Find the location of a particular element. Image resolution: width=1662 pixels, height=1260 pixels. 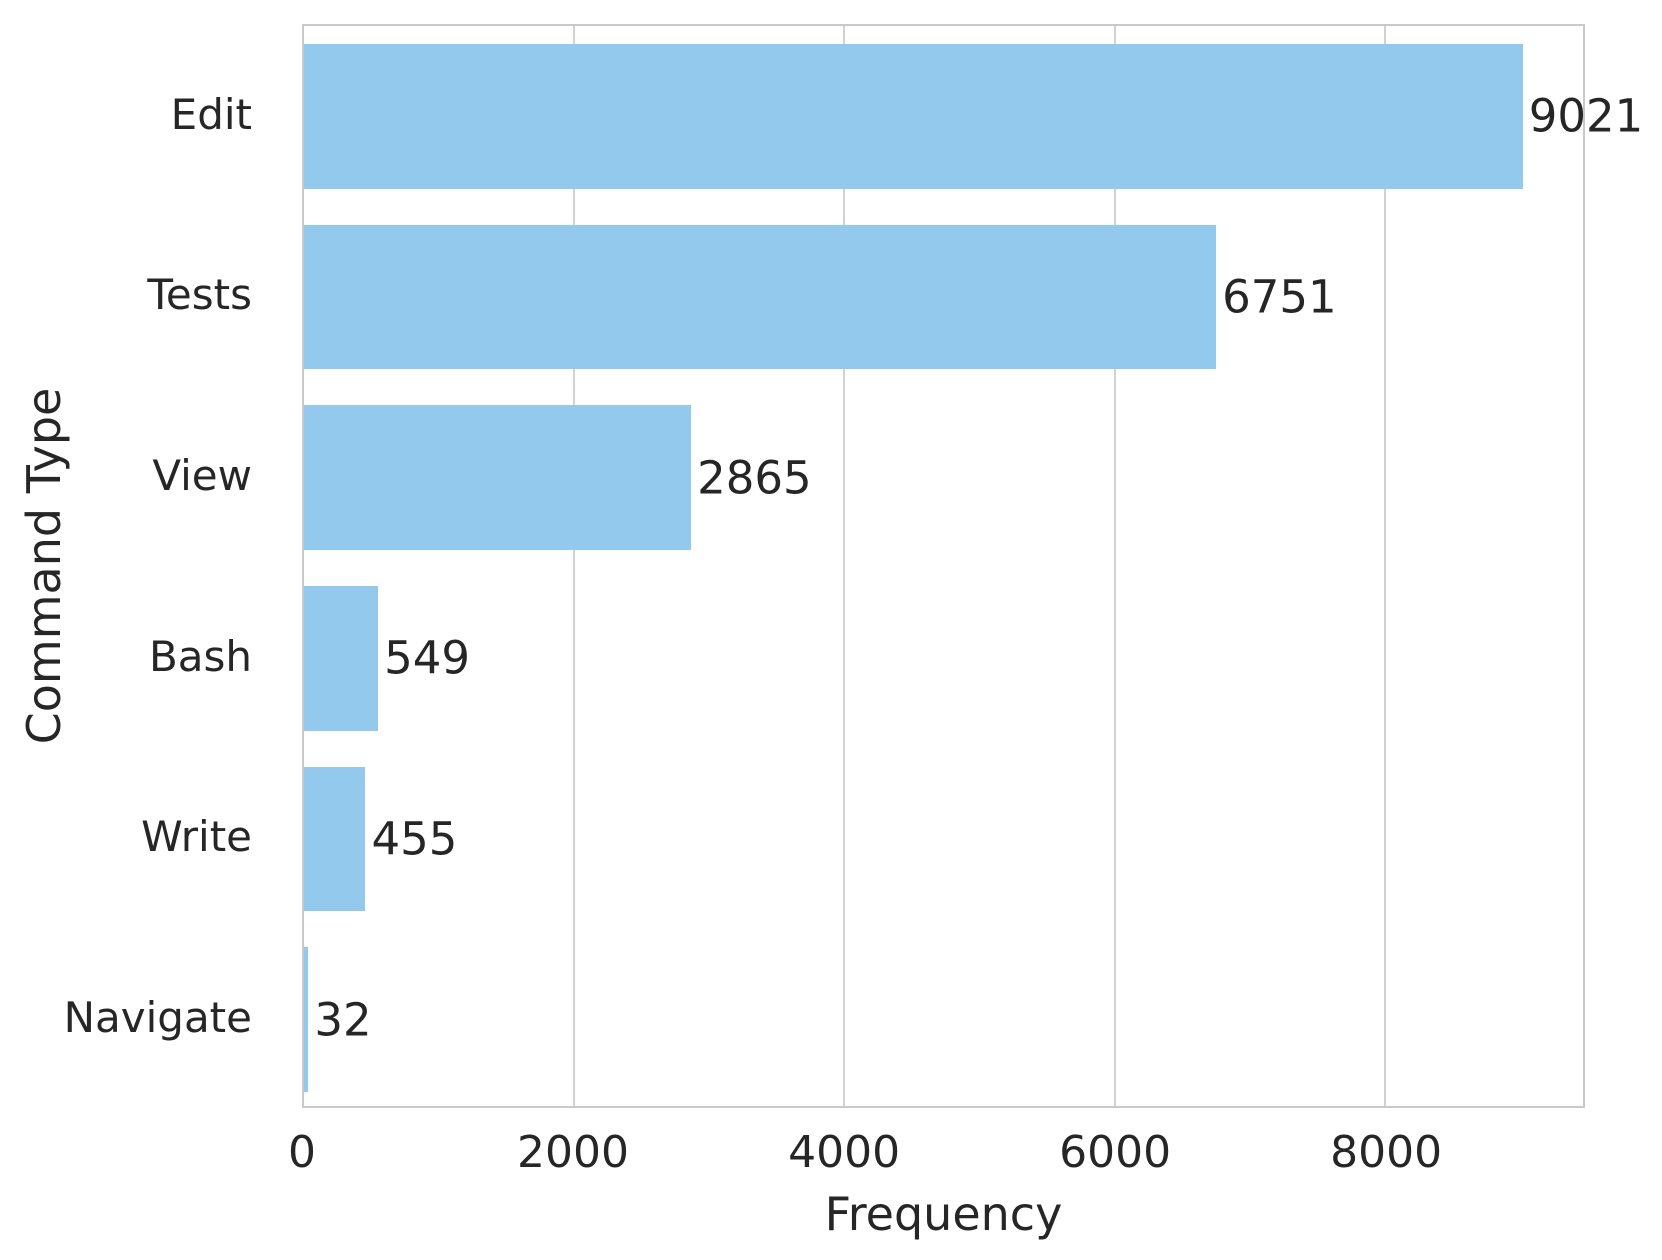

x-tick-labels: 0 2000 4000 6000 8000 is located at coordinates (831, 1156).